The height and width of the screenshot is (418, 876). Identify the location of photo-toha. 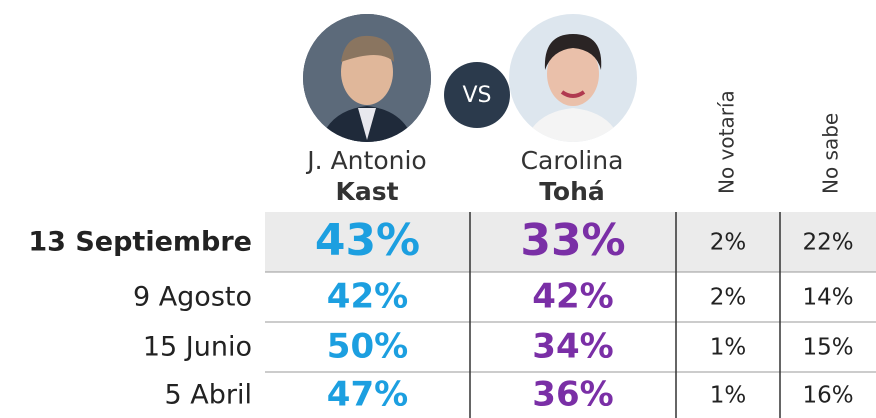
(573, 78).